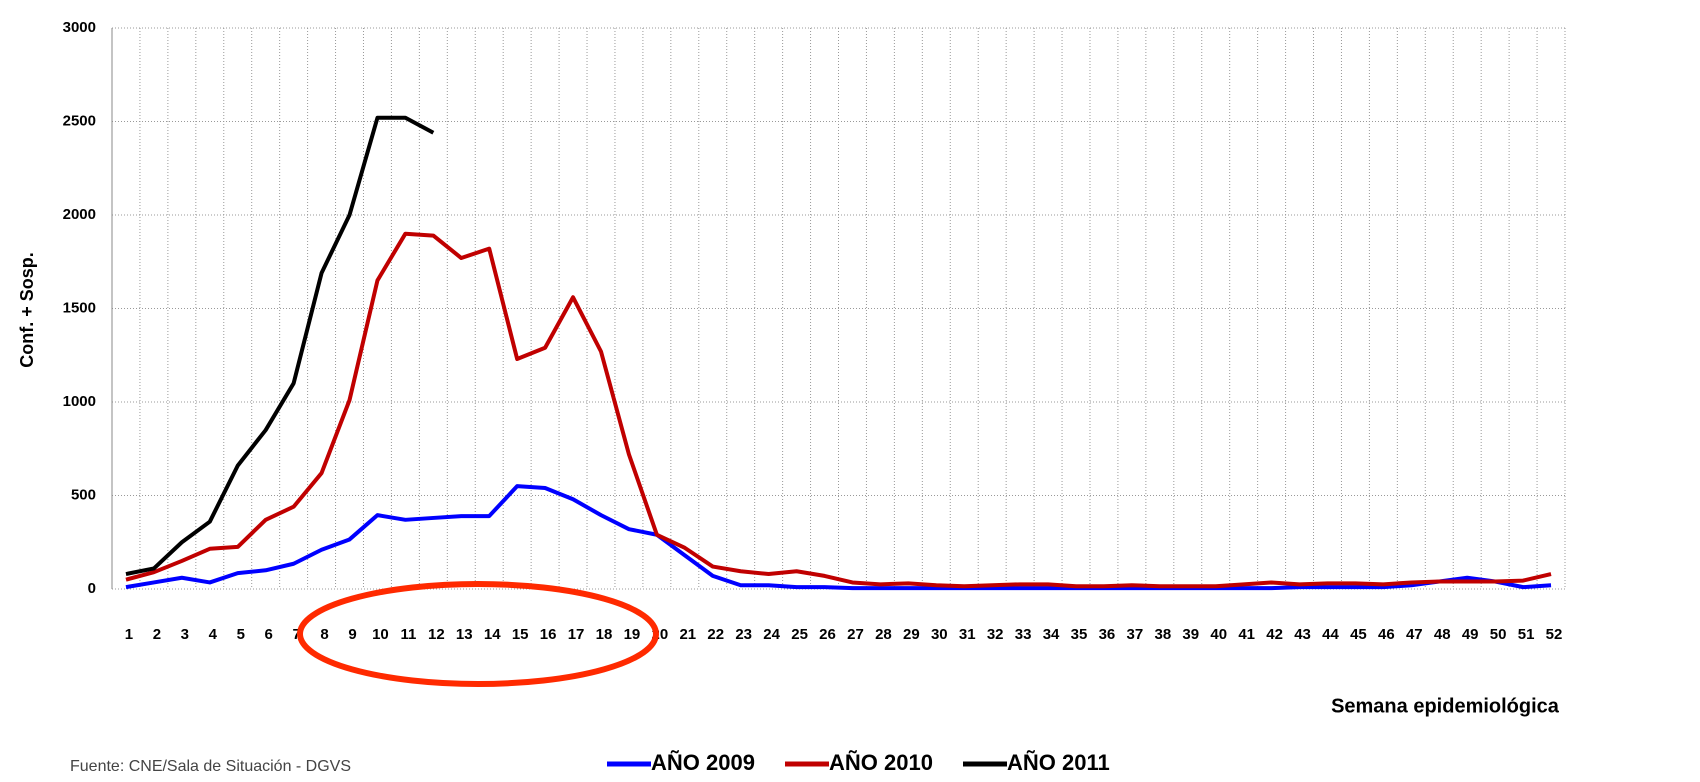 Image resolution: width=1700 pixels, height=782 pixels. What do you see at coordinates (799, 634) in the screenshot?
I see `x-tick-label: 25` at bounding box center [799, 634].